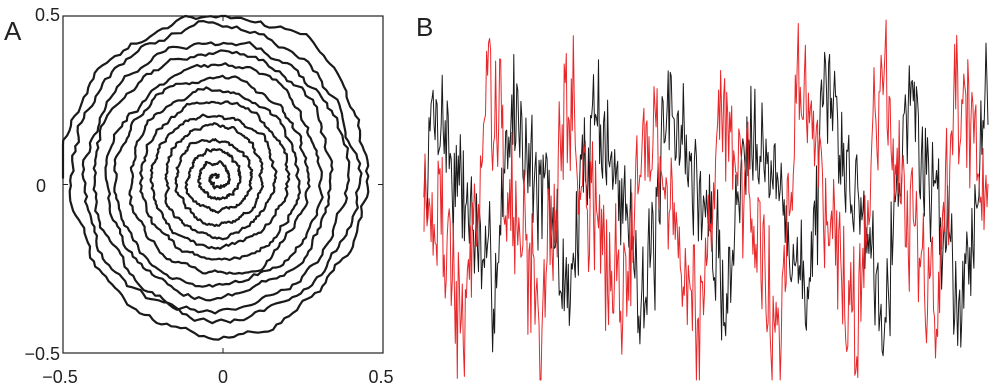 This screenshot has width=990, height=388. What do you see at coordinates (424, 27) in the screenshot?
I see `panel-b-label: B` at bounding box center [424, 27].